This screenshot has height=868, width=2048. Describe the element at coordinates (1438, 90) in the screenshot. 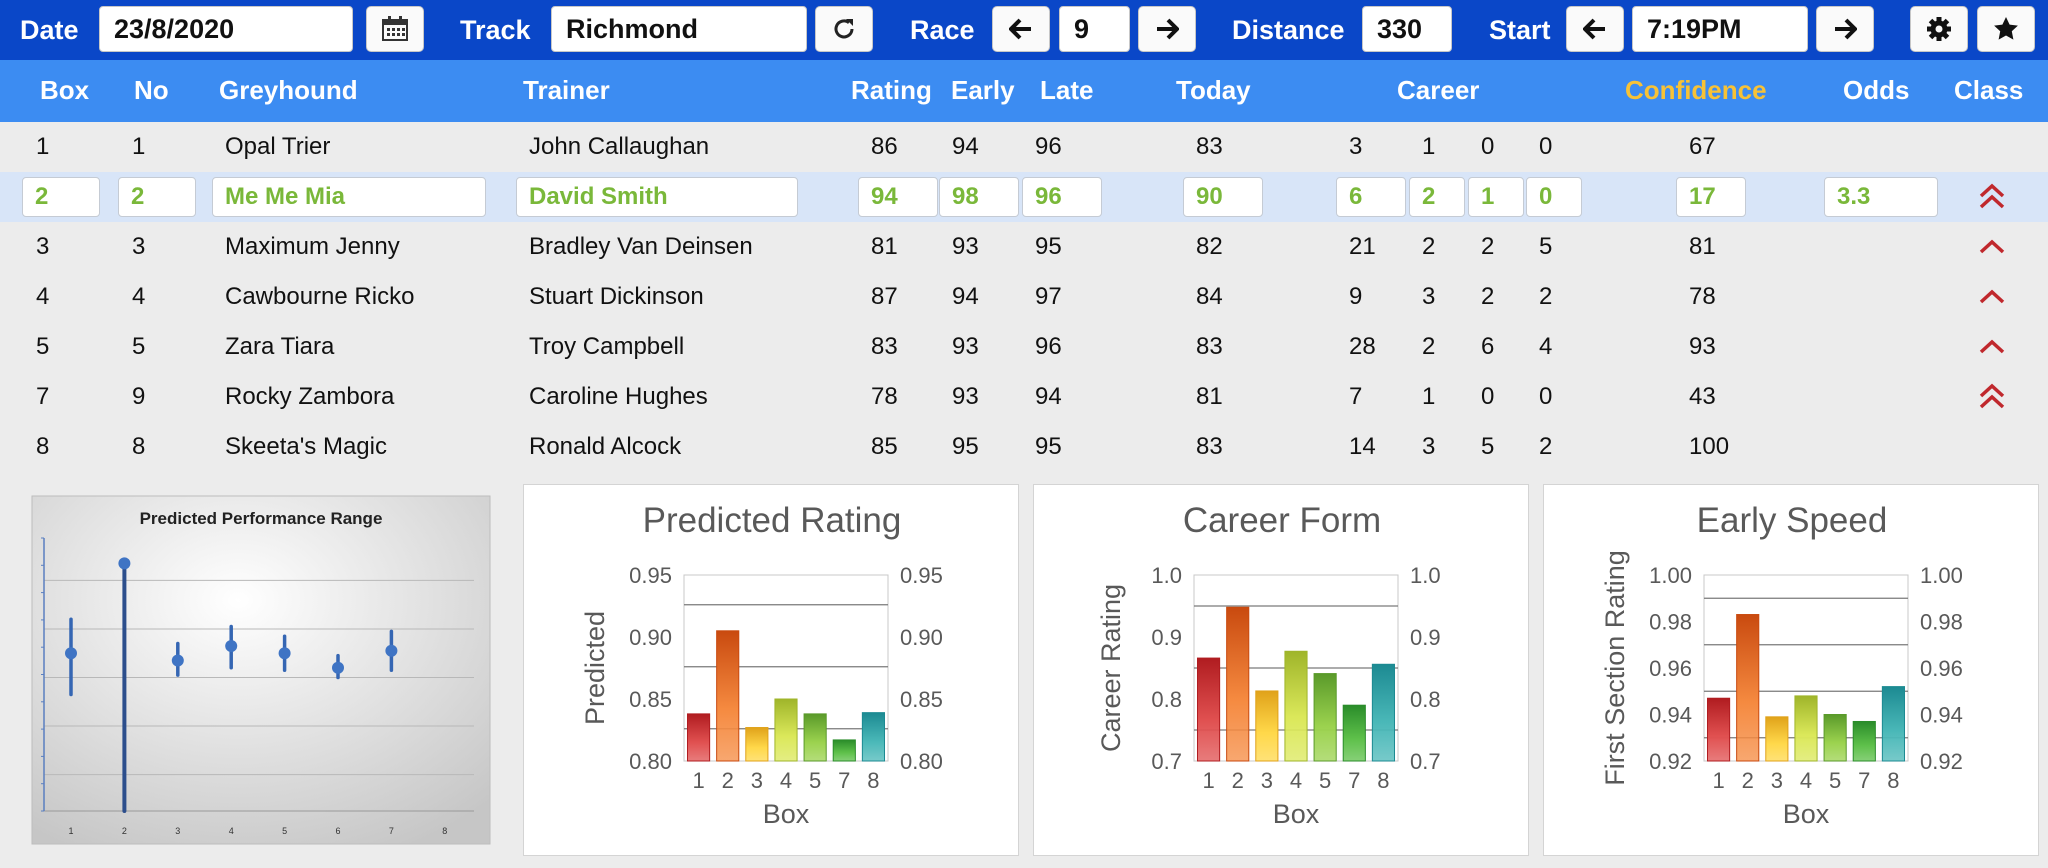

I see `column-header-career: Career` at that location.